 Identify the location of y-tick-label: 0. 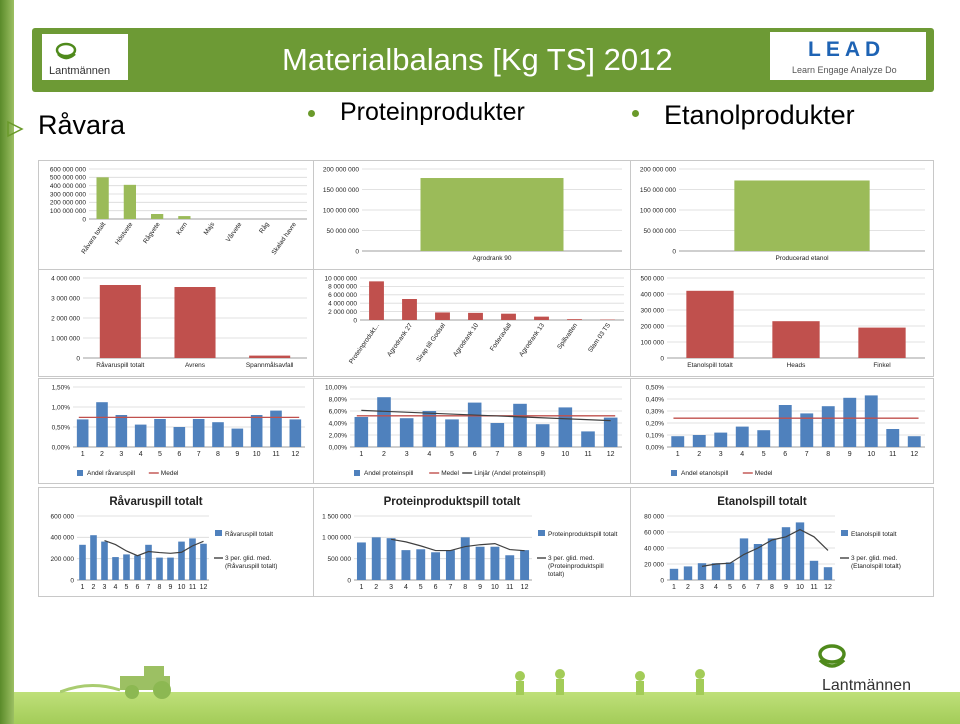
(662, 358).